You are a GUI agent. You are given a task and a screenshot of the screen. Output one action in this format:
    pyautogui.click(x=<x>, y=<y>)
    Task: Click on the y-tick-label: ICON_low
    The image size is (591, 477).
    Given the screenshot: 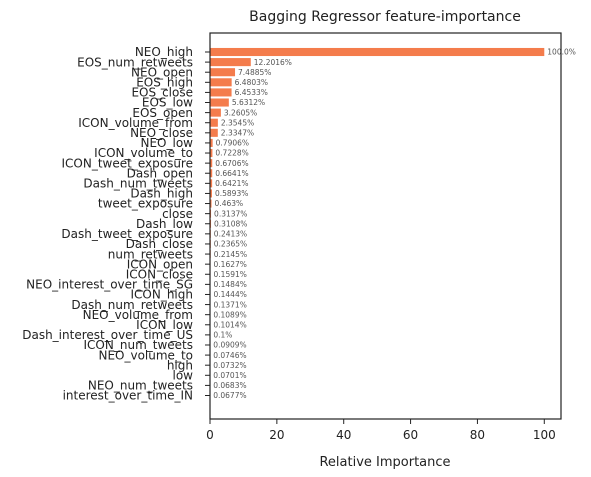 What is the action you would take?
    pyautogui.click(x=164, y=325)
    